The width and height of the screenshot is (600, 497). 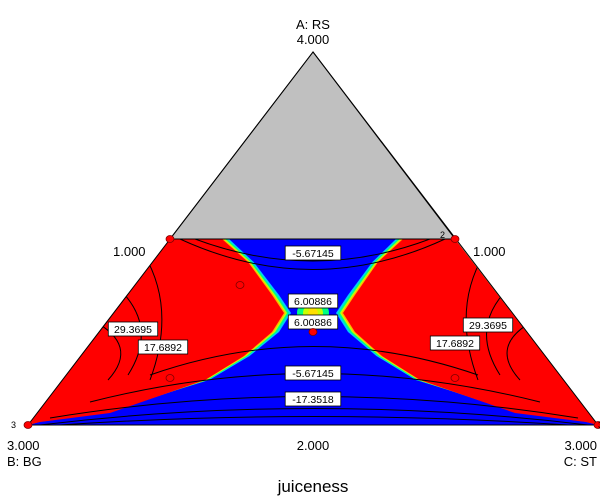 I want to click on bottom-edge-tick: 2.000, so click(x=313, y=445).